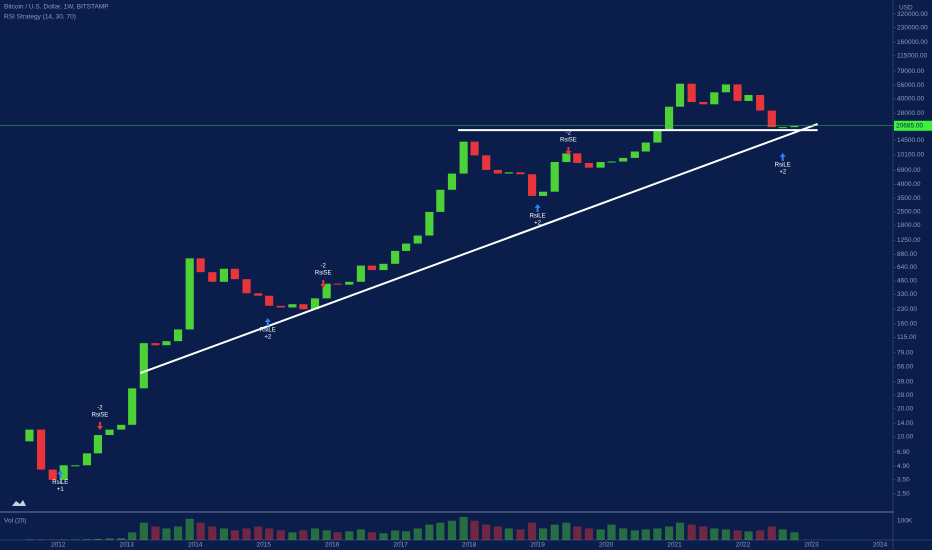 Image resolution: width=932 pixels, height=550 pixels. What do you see at coordinates (907, 294) in the screenshot?
I see `y-tick-label: 330.00` at bounding box center [907, 294].